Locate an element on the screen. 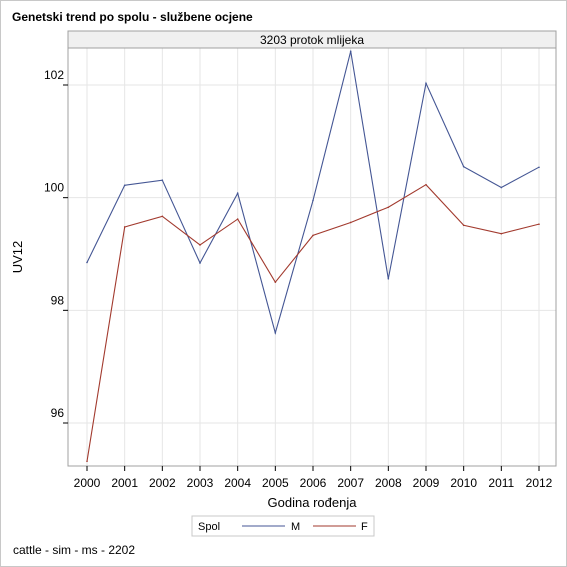 The height and width of the screenshot is (567, 567). footnote: cattle - sim - ms - 2202 is located at coordinates (74, 550).